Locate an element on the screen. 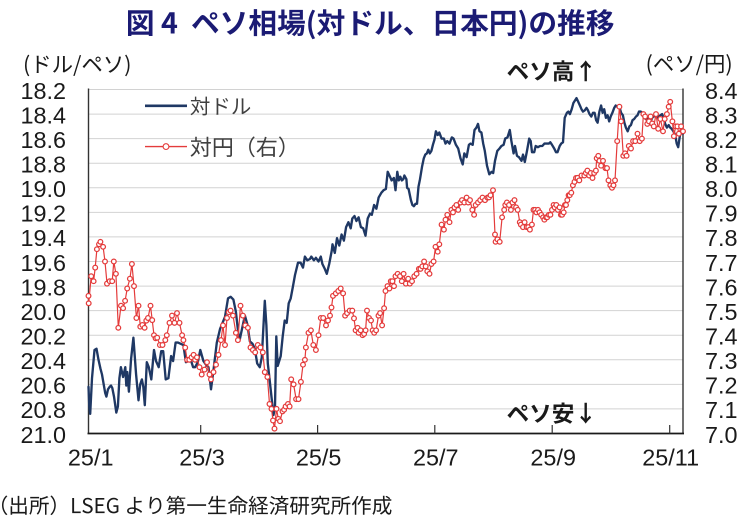  svg-text: 7.3 is located at coordinates (721, 361).